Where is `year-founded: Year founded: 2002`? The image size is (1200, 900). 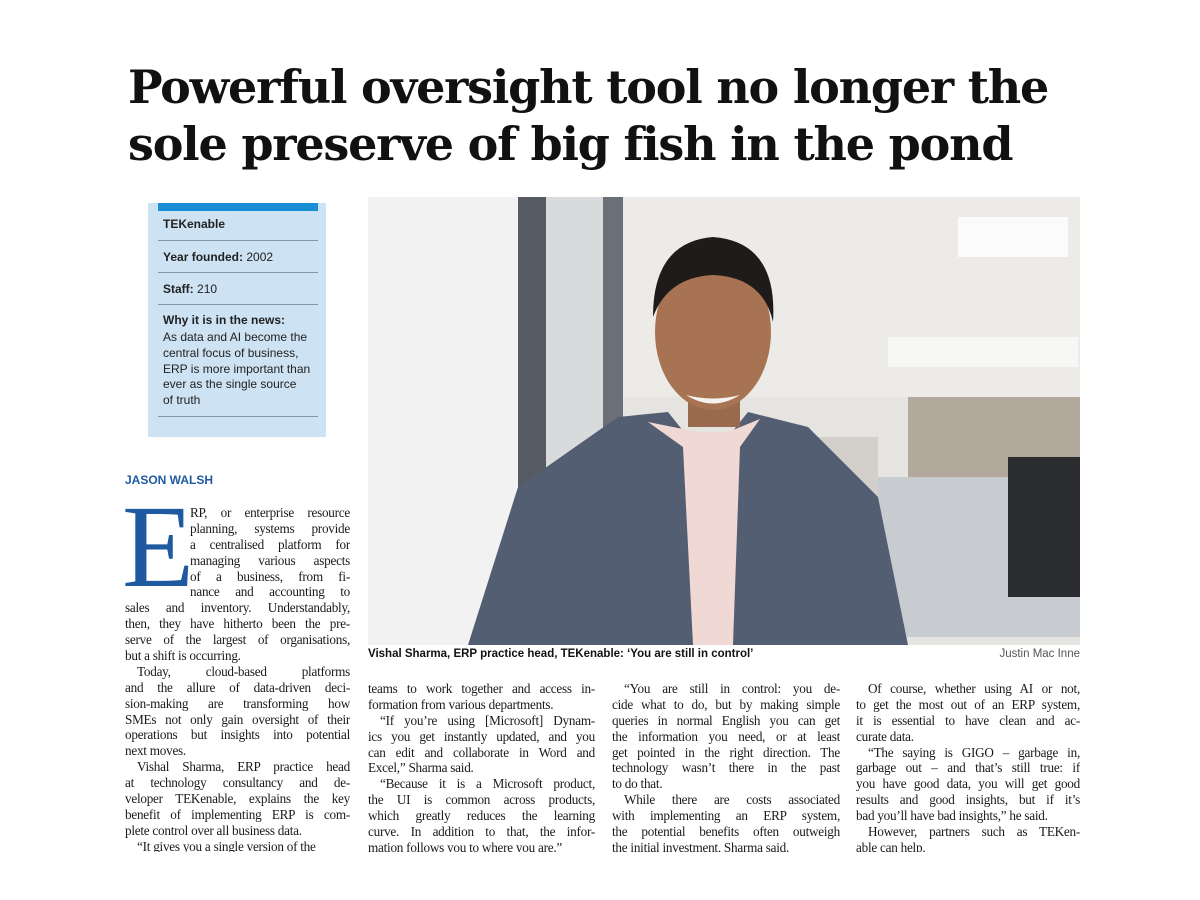 year-founded: Year founded: 2002 is located at coordinates (218, 257).